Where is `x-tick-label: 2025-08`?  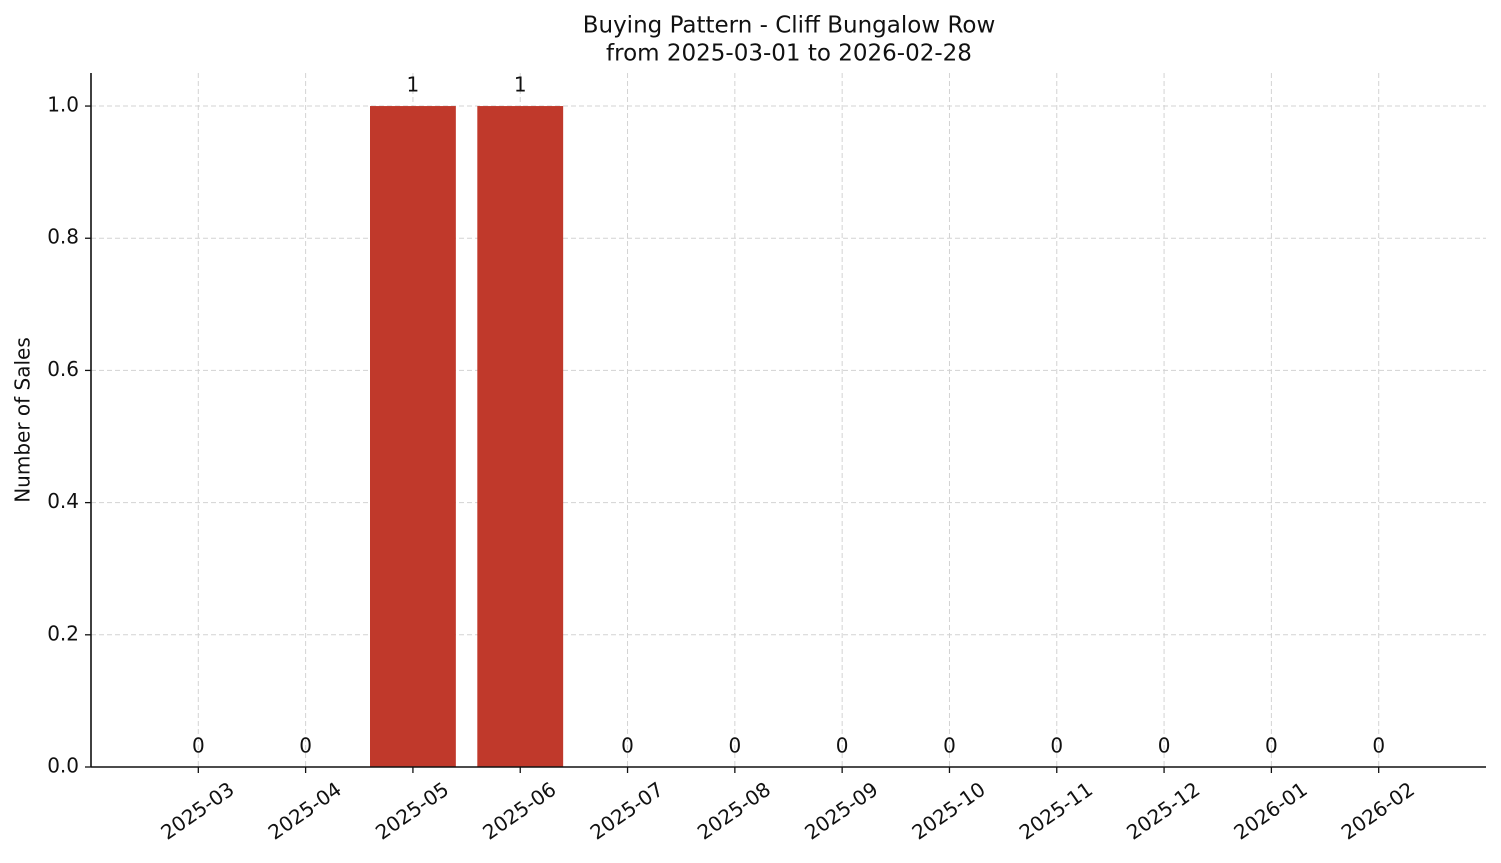
x-tick-label: 2025-08 is located at coordinates (734, 811).